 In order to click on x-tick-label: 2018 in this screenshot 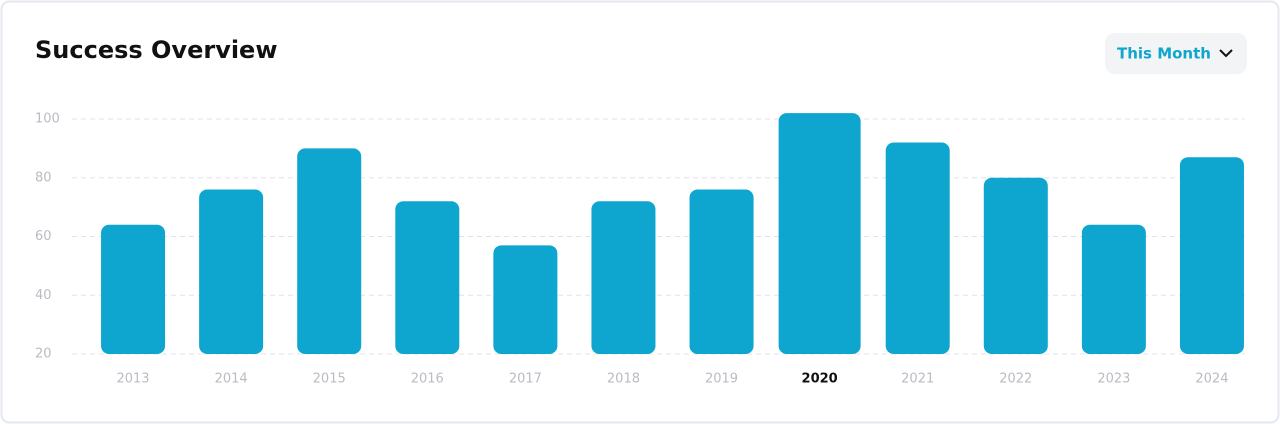, I will do `click(623, 379)`.